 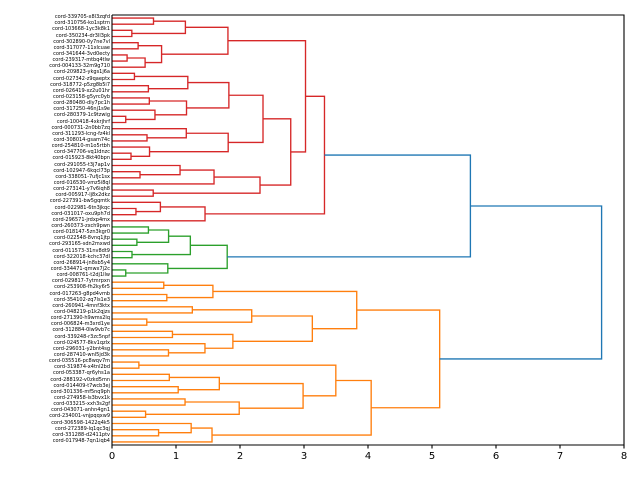 I want to click on leaf-label: cord-338051-7ufjc1sx, so click(x=82, y=176).